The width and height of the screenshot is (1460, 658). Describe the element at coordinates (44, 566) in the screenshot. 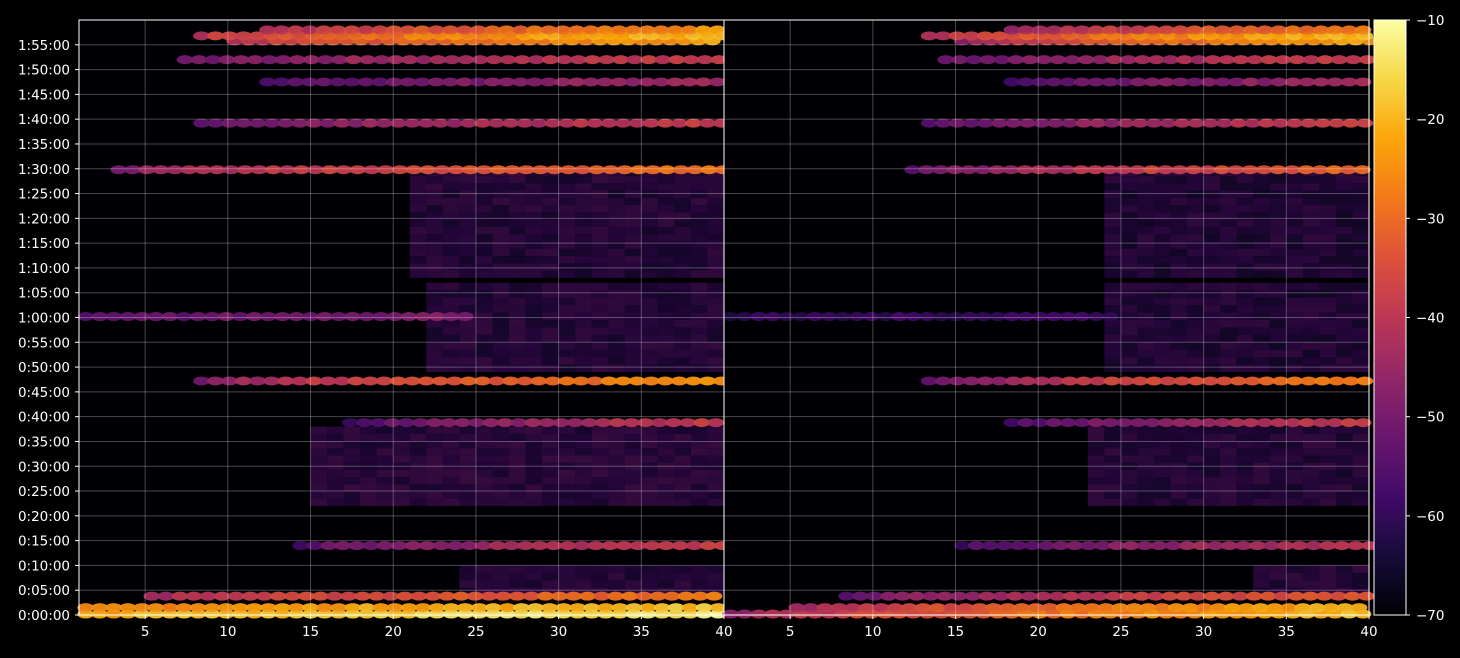

I see `y-tick-label: 0:10:00` at that location.